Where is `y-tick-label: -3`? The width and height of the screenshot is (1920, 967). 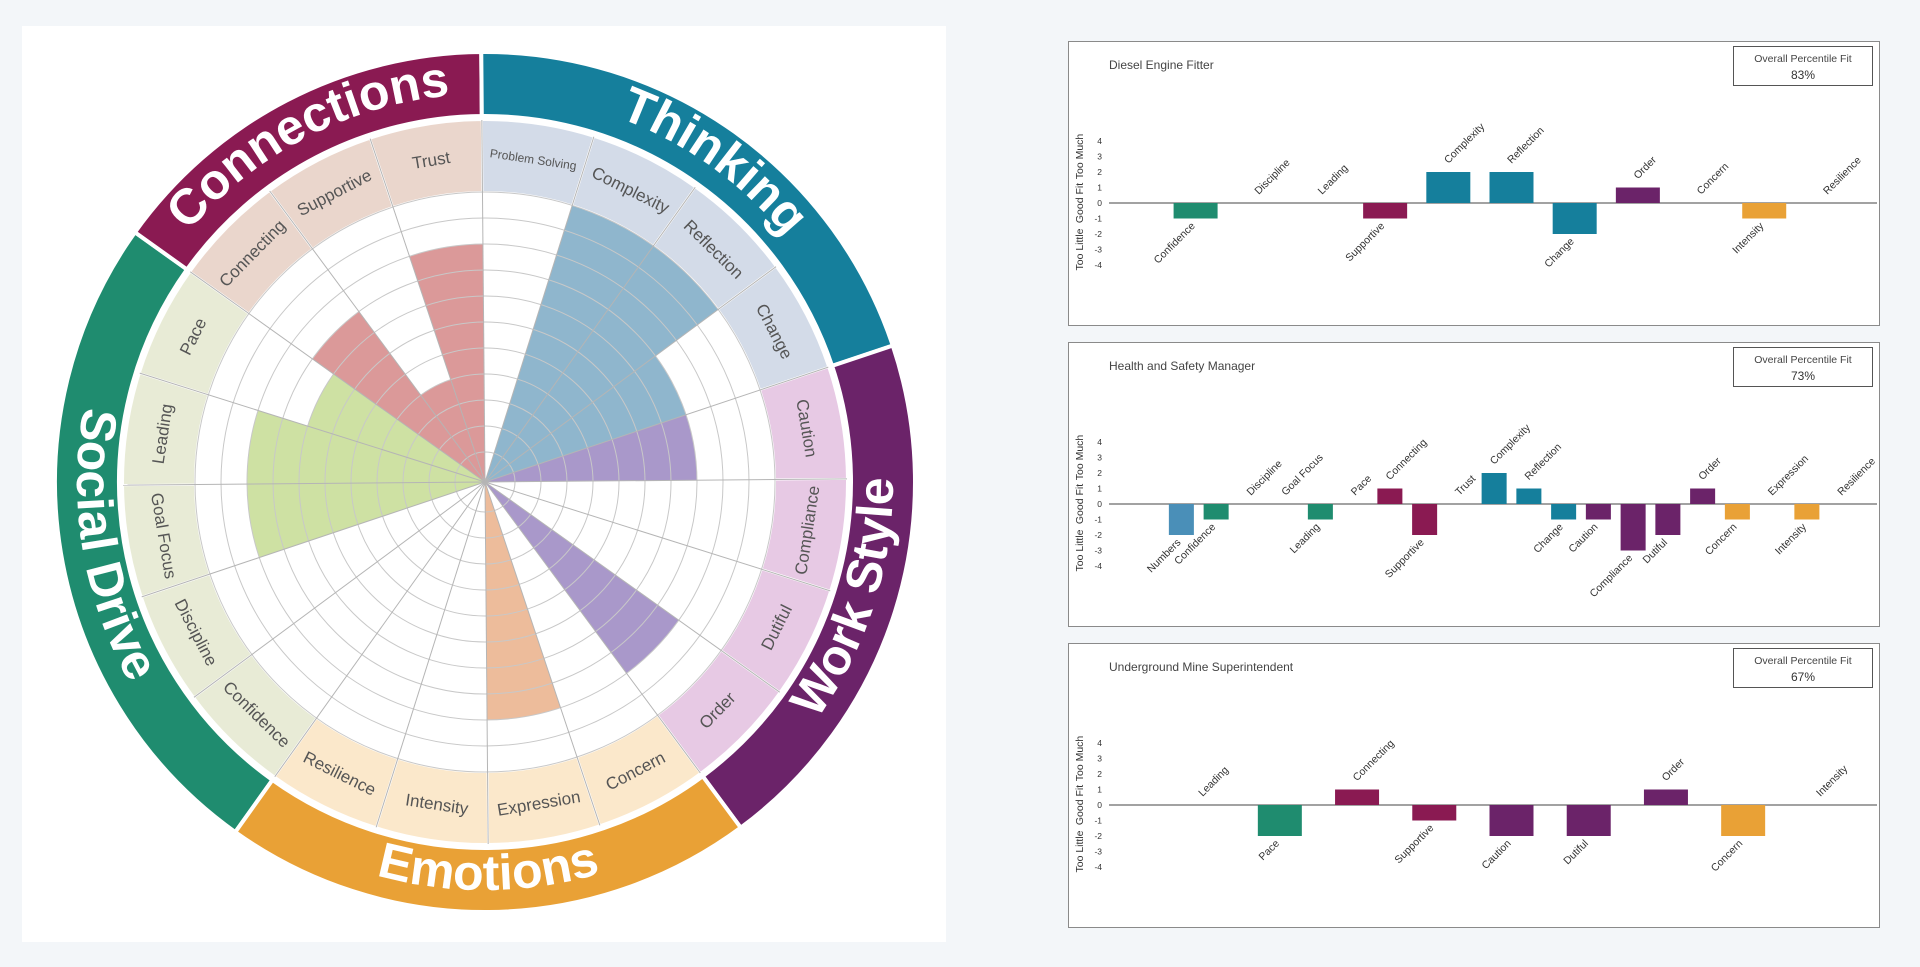
y-tick-label: -3 is located at coordinates (1098, 250).